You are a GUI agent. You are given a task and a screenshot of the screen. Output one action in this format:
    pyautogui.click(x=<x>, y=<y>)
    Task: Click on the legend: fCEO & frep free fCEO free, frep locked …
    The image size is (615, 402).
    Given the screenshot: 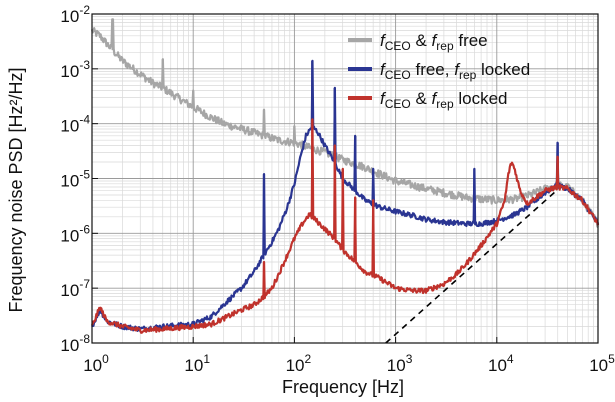 What is the action you would take?
    pyautogui.click(x=439, y=71)
    